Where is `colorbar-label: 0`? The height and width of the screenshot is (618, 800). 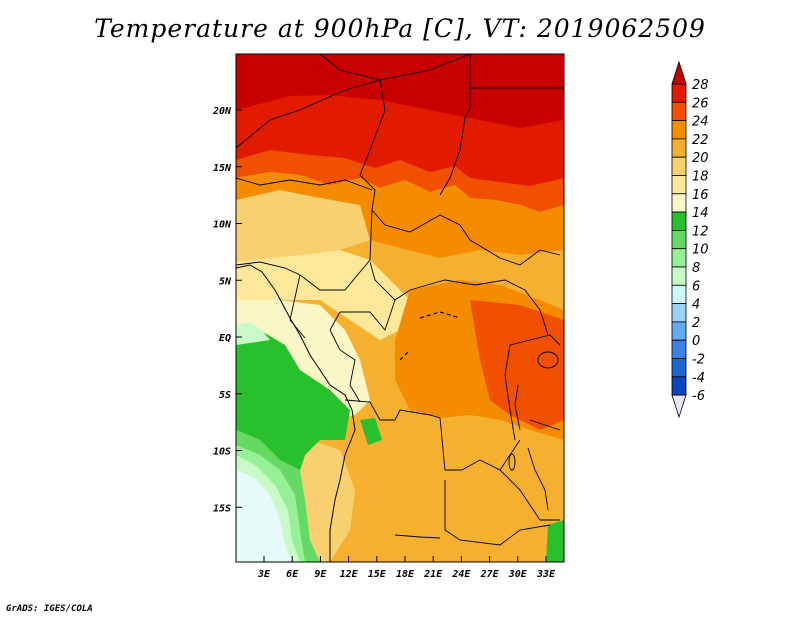 colorbar-label: 0 is located at coordinates (696, 341).